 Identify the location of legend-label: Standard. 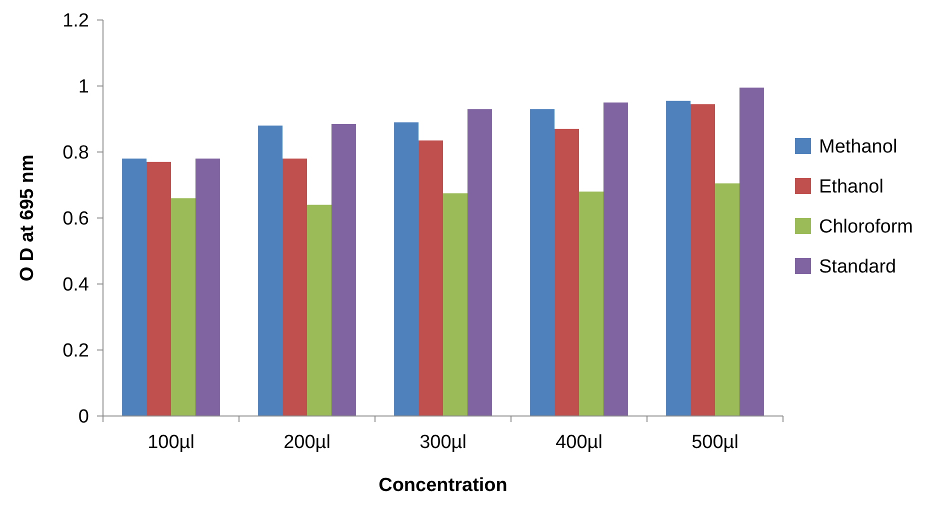
(857, 267).